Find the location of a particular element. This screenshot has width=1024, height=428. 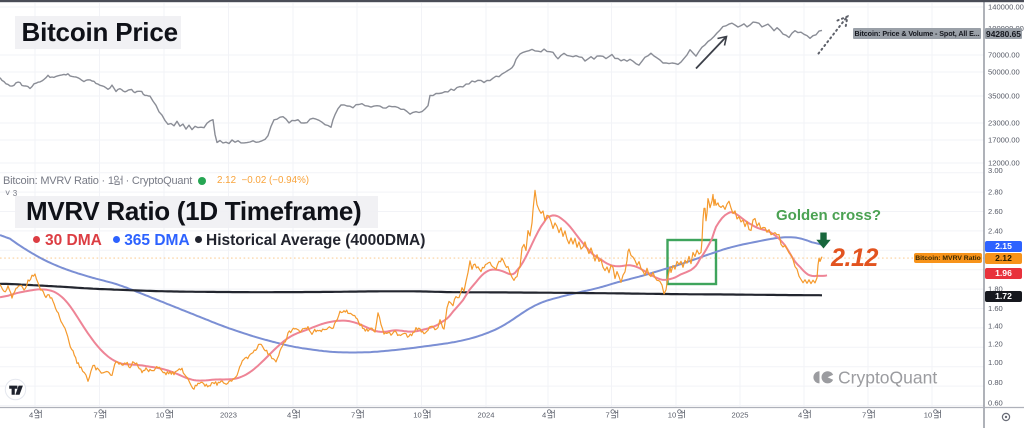

svg-text: CryptoQuant is located at coordinates (887, 378).